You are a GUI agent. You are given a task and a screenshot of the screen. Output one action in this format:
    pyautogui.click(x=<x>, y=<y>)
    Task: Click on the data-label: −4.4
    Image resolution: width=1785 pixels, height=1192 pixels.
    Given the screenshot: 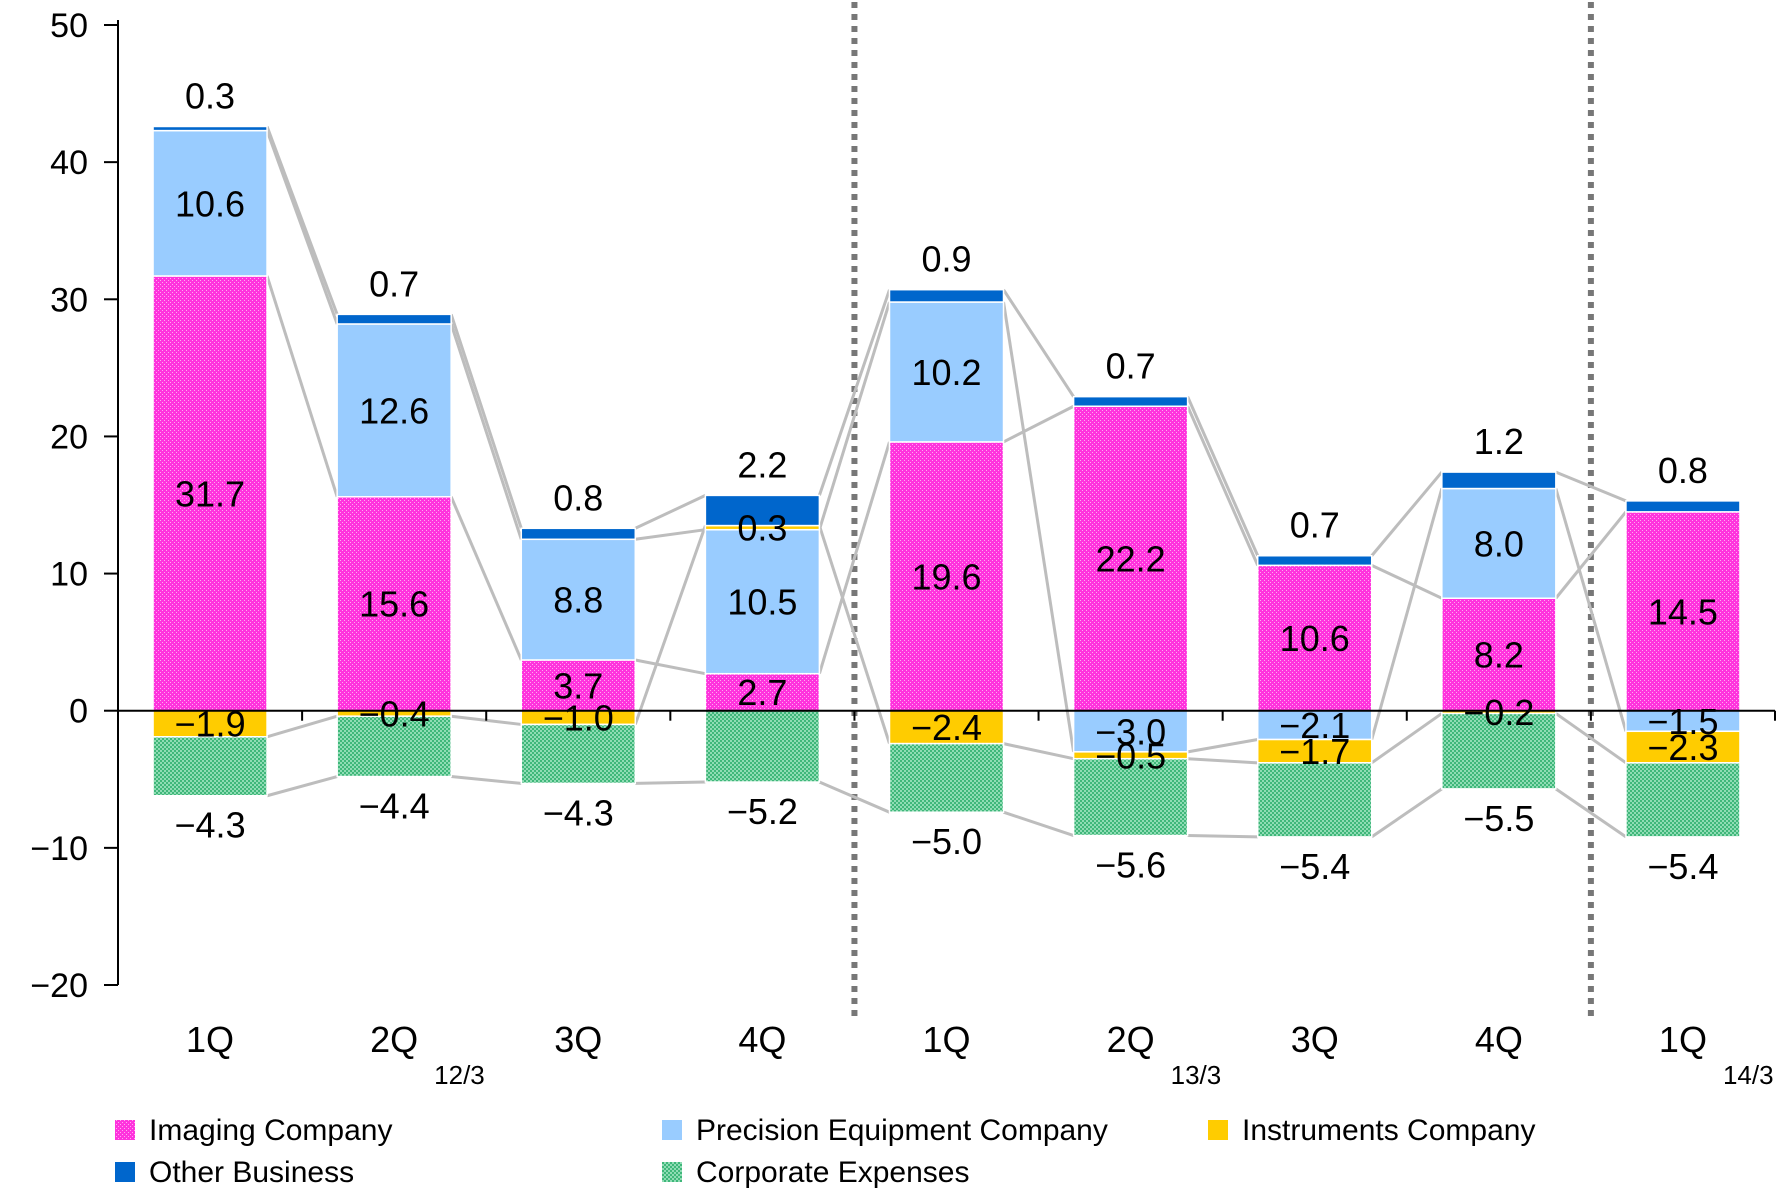 What is the action you would take?
    pyautogui.click(x=394, y=806)
    